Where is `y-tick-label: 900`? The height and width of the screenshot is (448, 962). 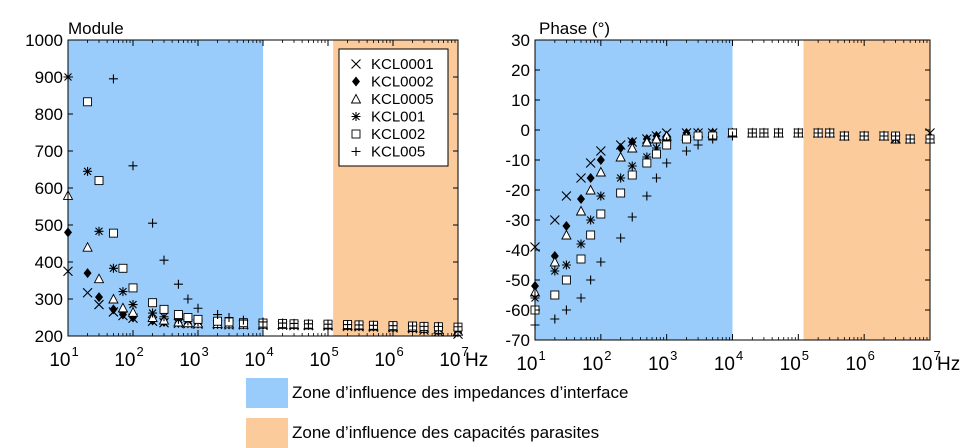 y-tick-label: 900 is located at coordinates (49, 77).